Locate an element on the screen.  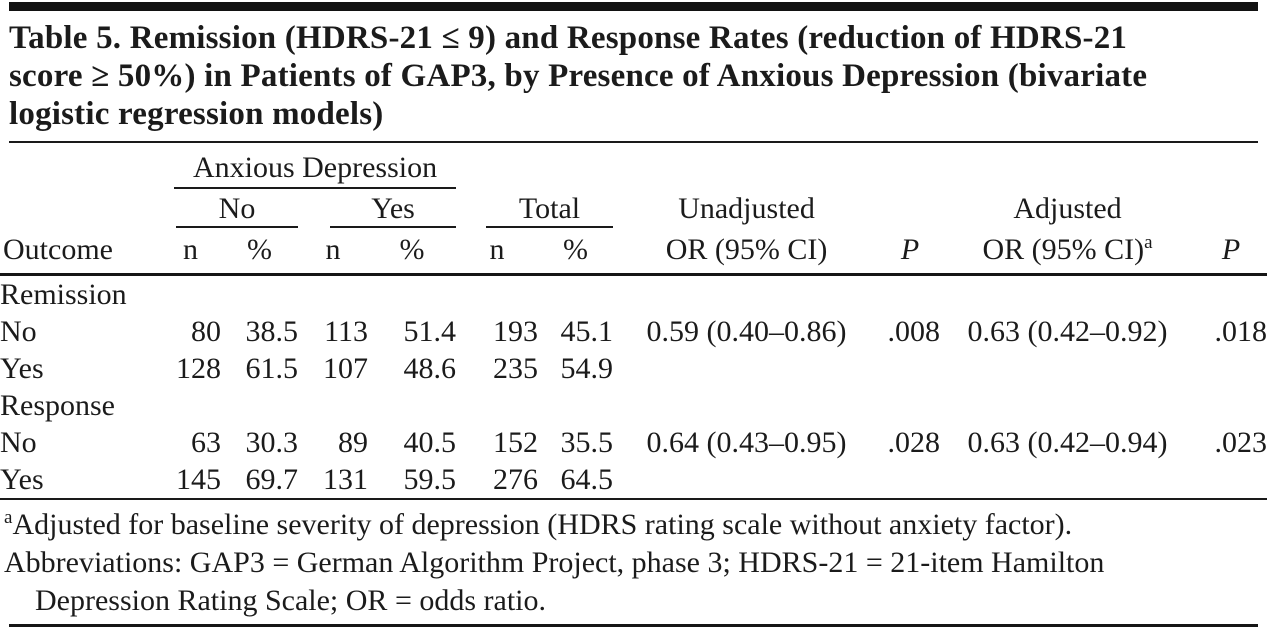
header-group-no: No is located at coordinates (229, 208).